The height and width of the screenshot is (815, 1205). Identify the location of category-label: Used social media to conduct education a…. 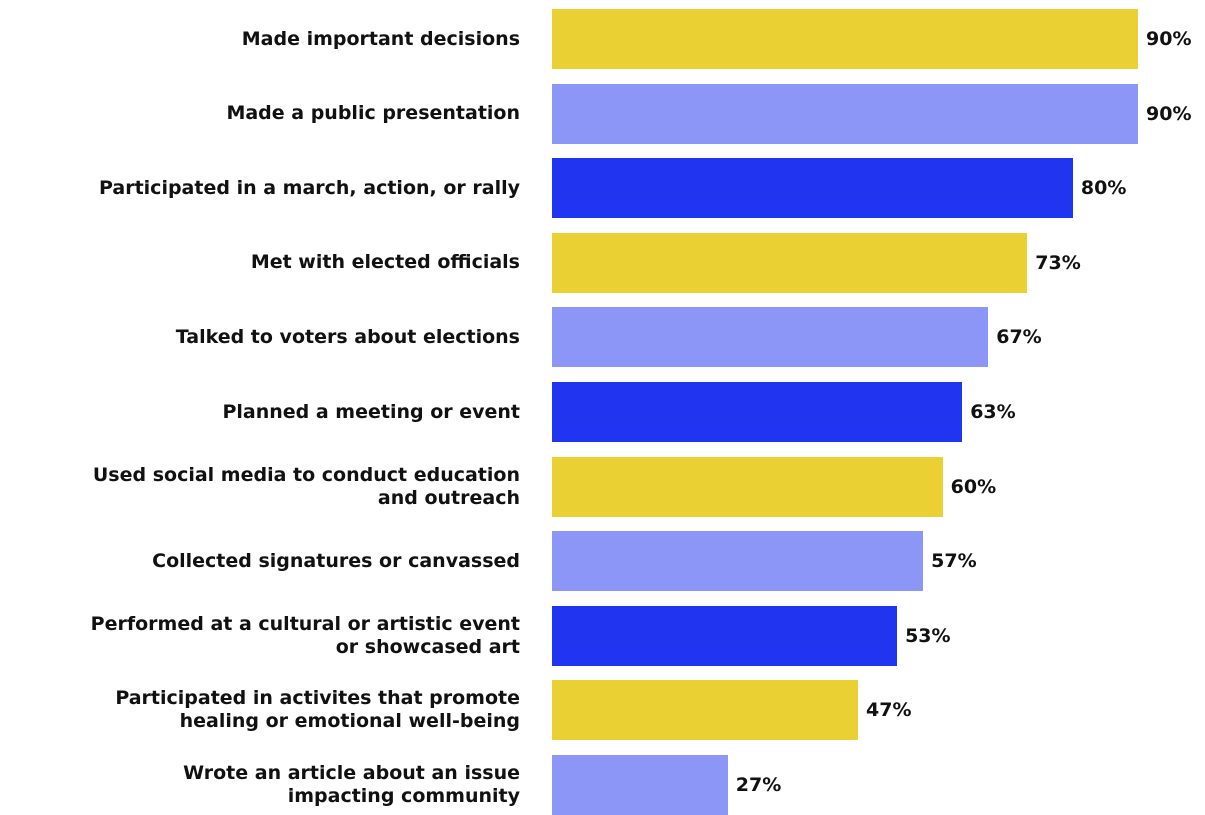
(306, 486).